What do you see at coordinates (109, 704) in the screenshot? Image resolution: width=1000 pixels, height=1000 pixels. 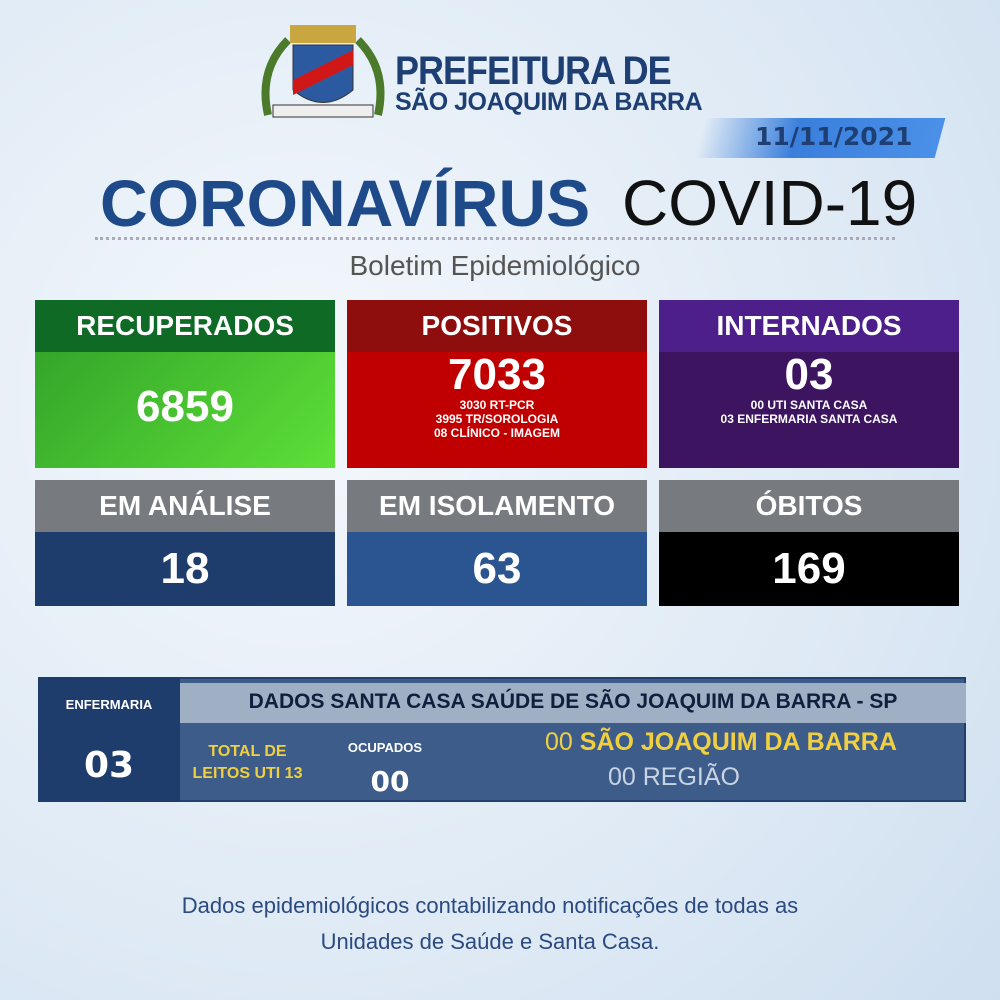 I see `enfermaria-label: ENFERMARIA` at bounding box center [109, 704].